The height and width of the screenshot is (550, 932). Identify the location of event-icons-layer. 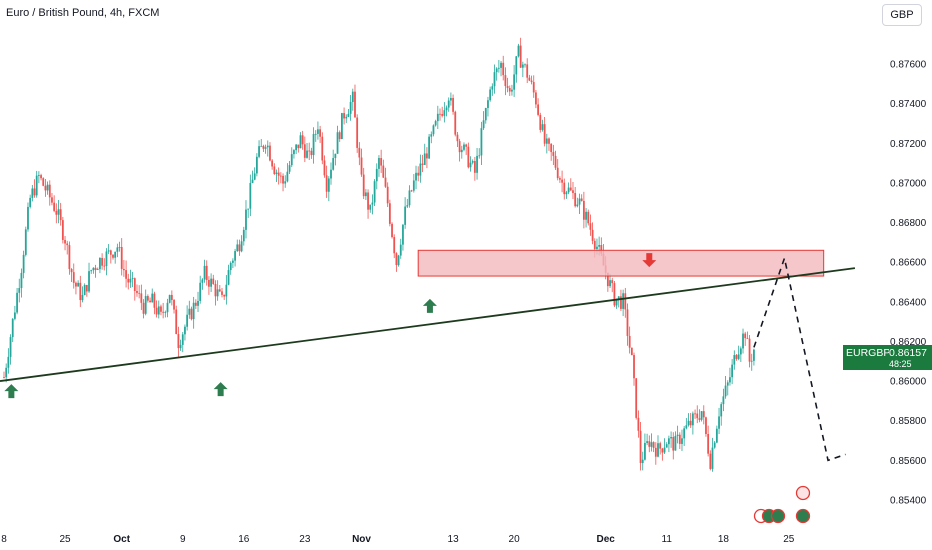
(782, 504).